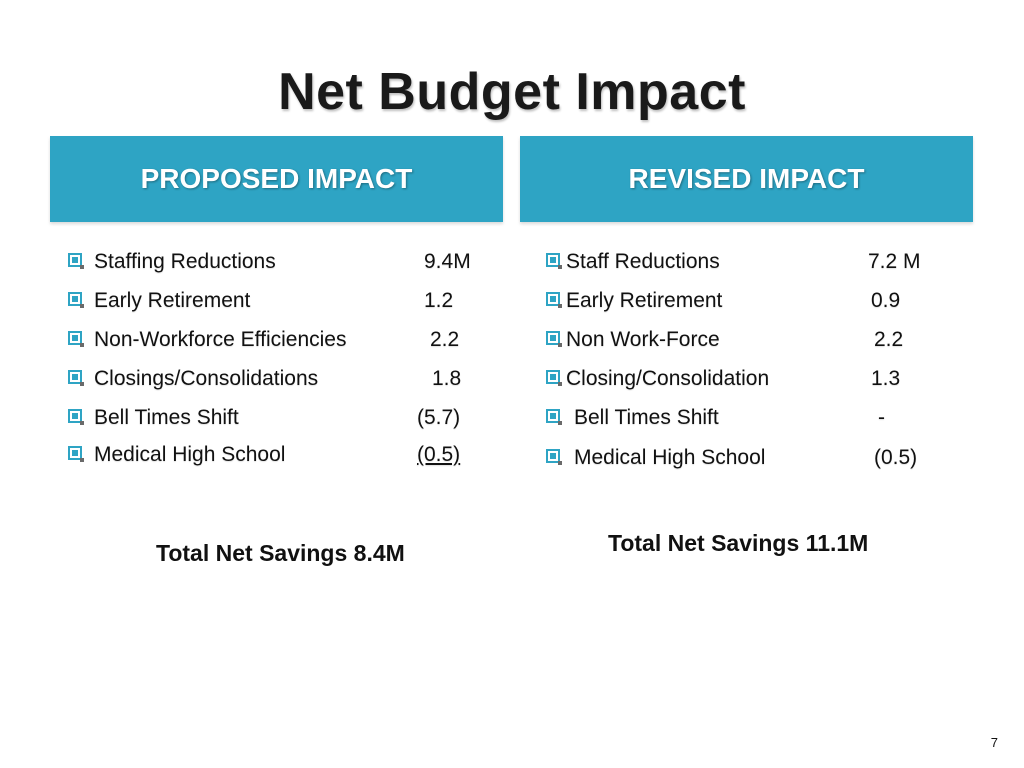 The image size is (1024, 768). What do you see at coordinates (886, 300) in the screenshot?
I see `item-value: 0.9` at bounding box center [886, 300].